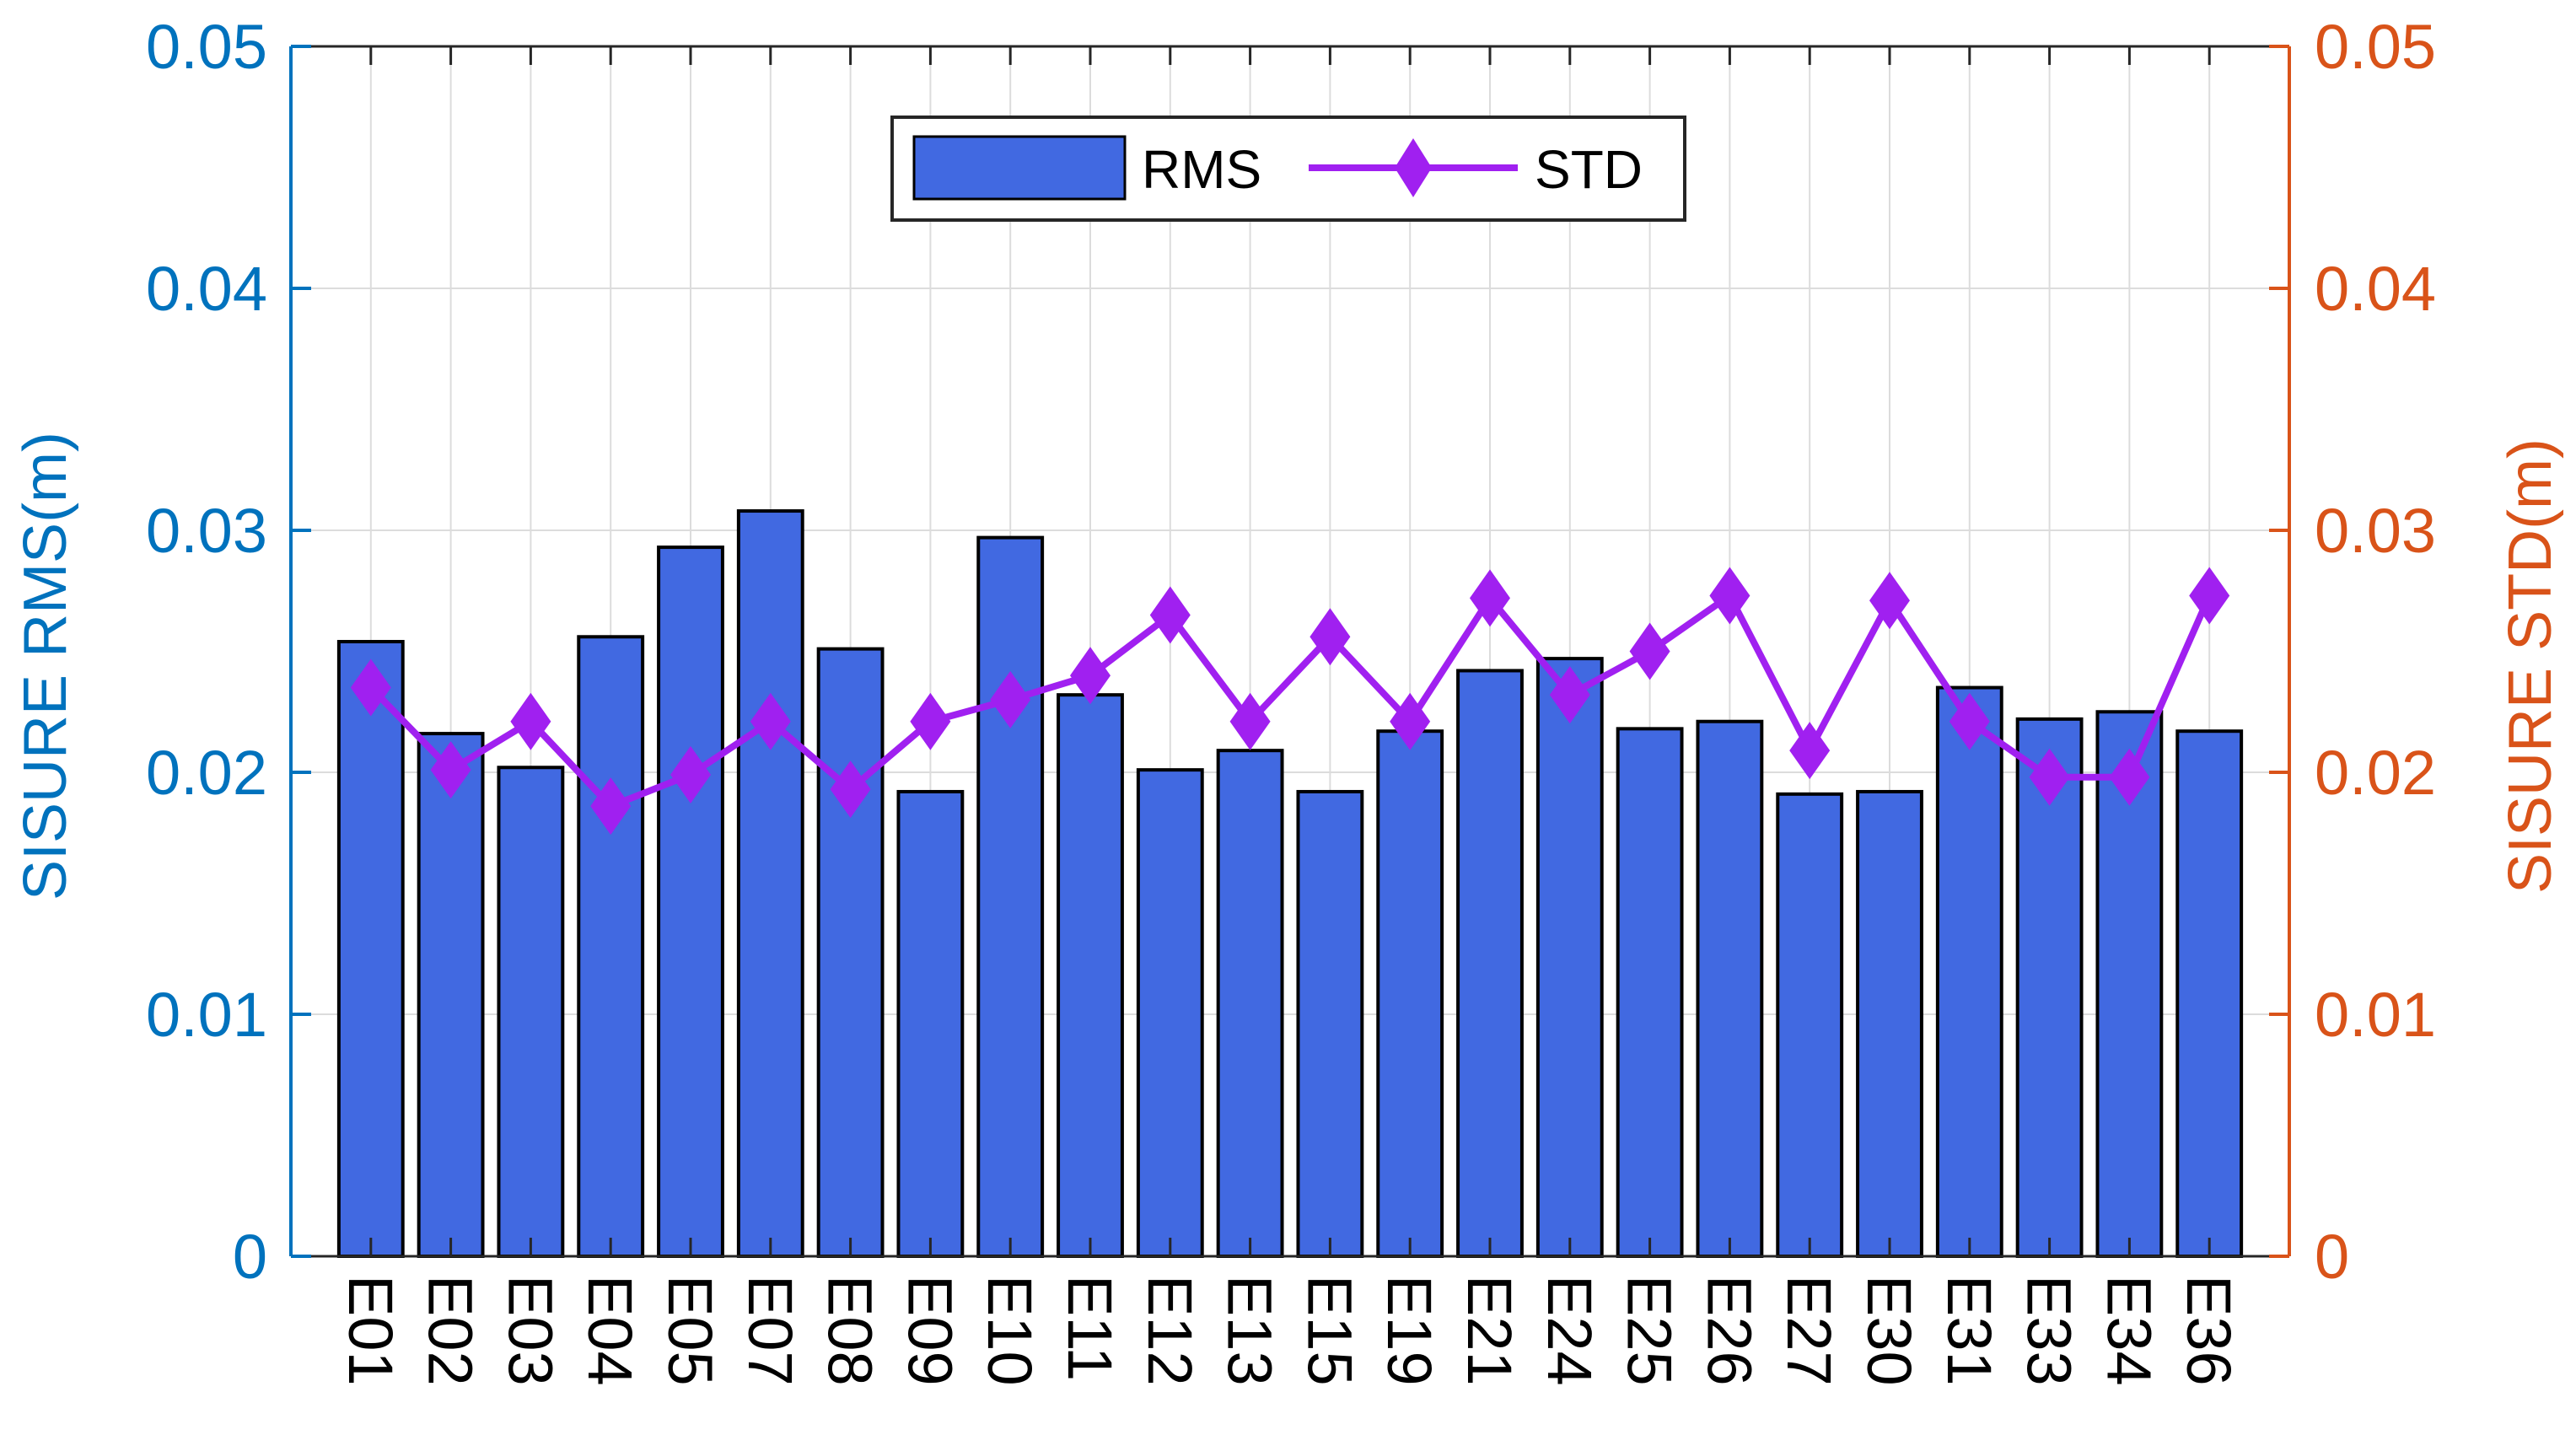  I want to click on bar-rms-e01, so click(370, 949).